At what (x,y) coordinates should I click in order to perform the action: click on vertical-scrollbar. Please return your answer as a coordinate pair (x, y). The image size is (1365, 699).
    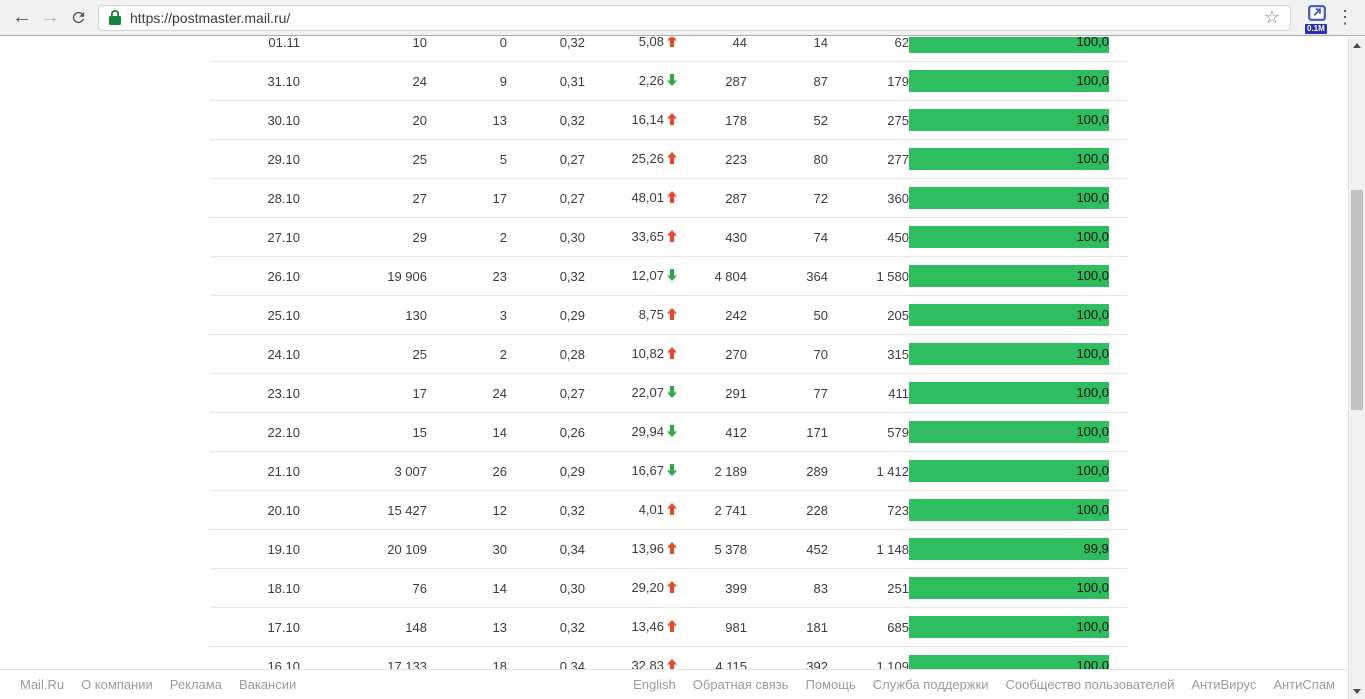
    Looking at the image, I should click on (1356, 368).